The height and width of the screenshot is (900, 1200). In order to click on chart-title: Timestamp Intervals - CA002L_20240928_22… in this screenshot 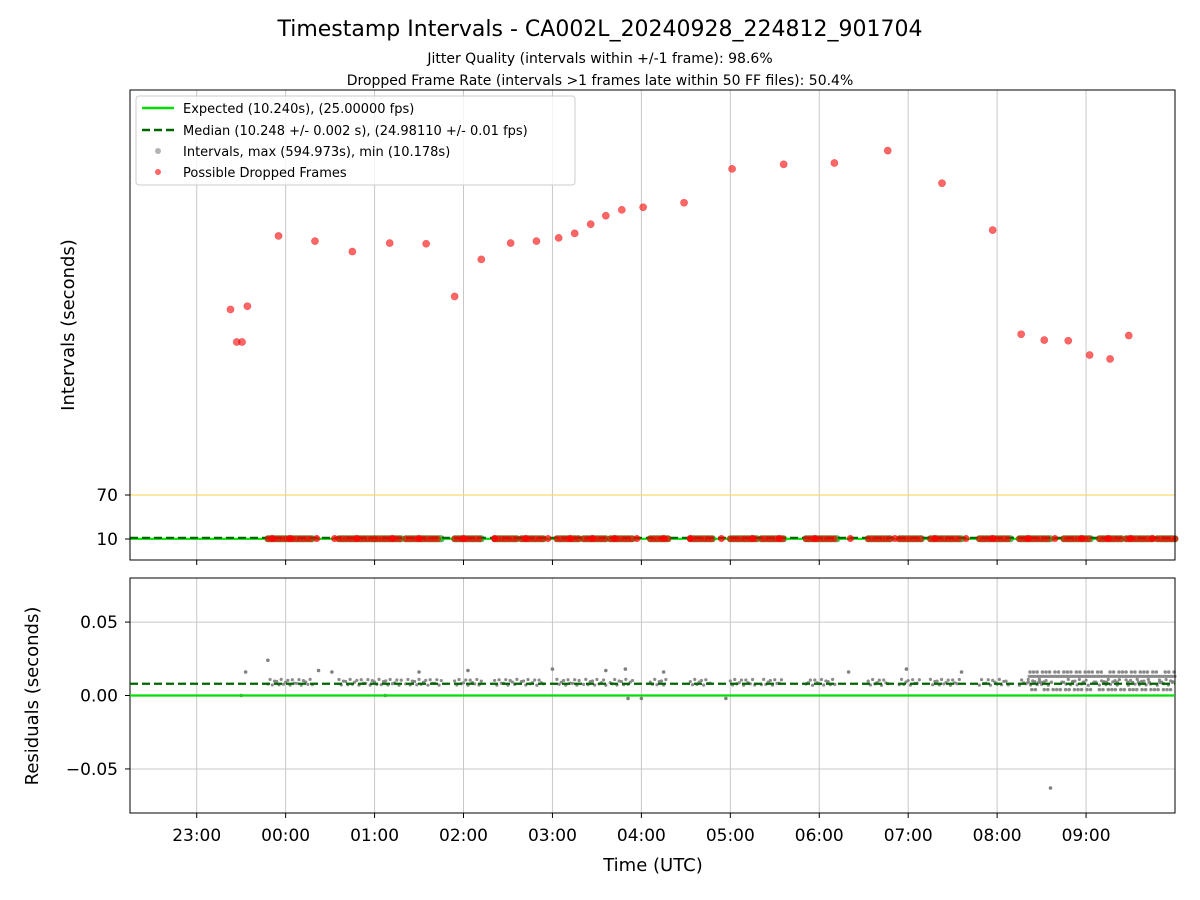, I will do `click(599, 29)`.